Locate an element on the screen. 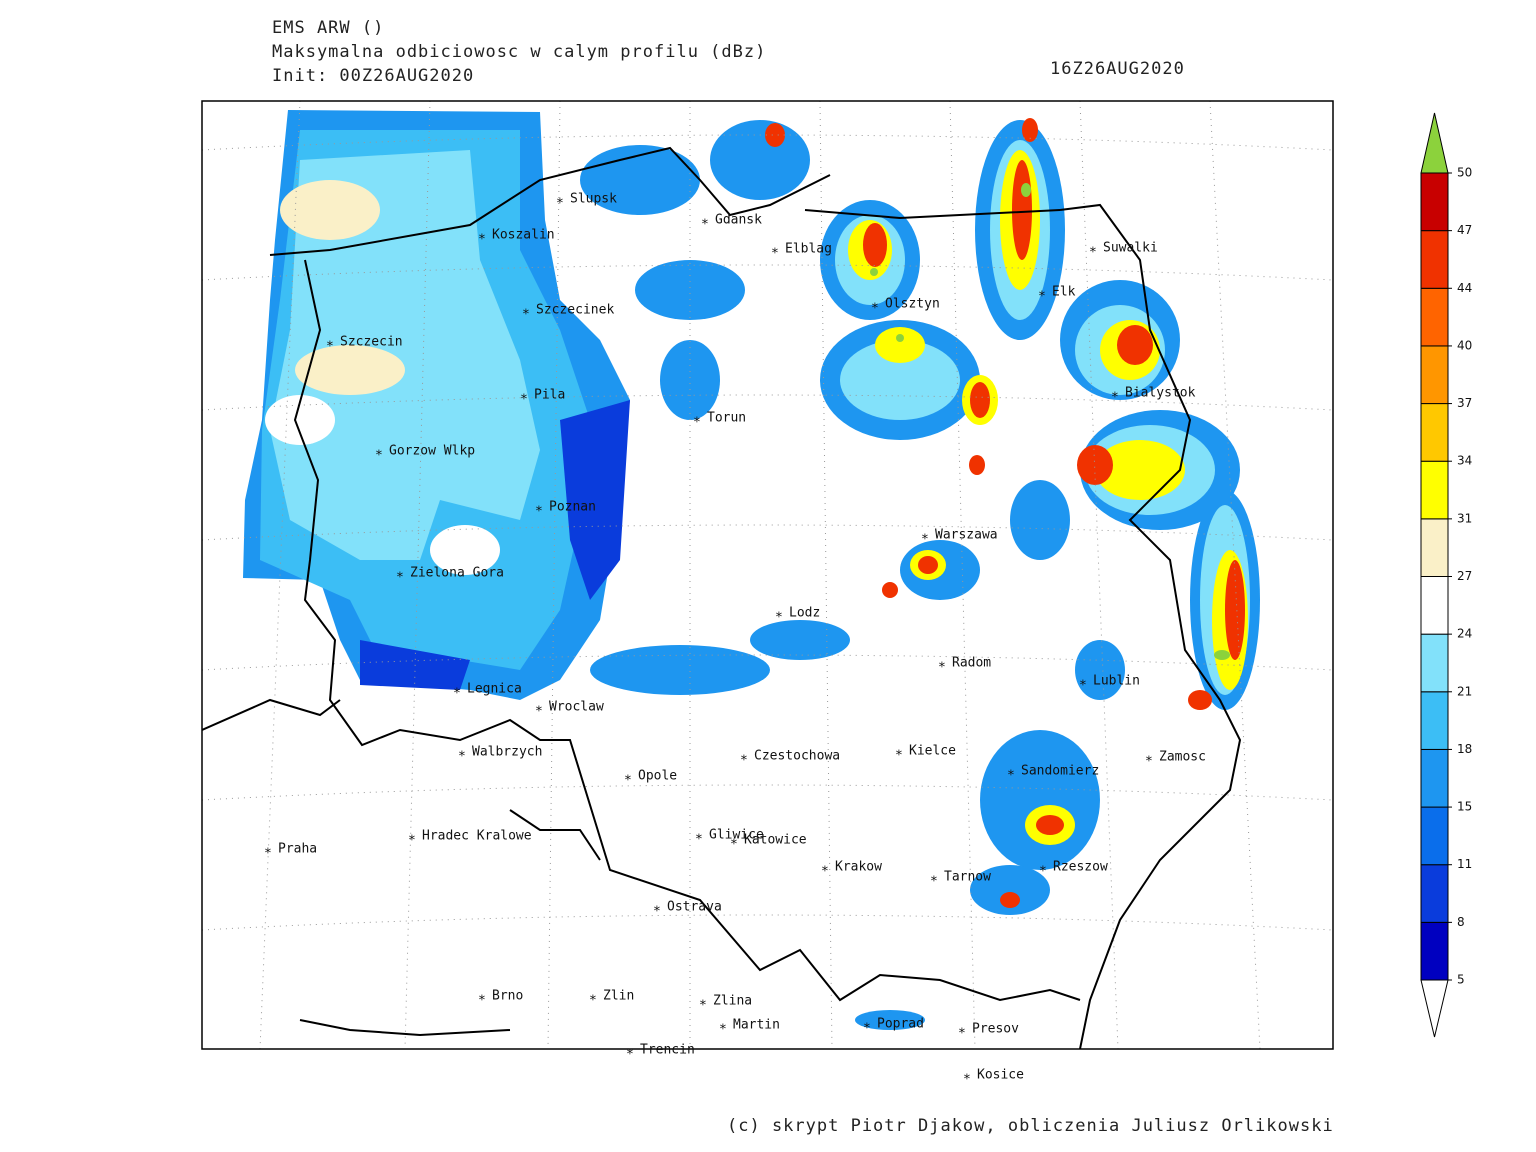 The width and height of the screenshot is (1536, 1152). city-label: Pila is located at coordinates (549, 395).